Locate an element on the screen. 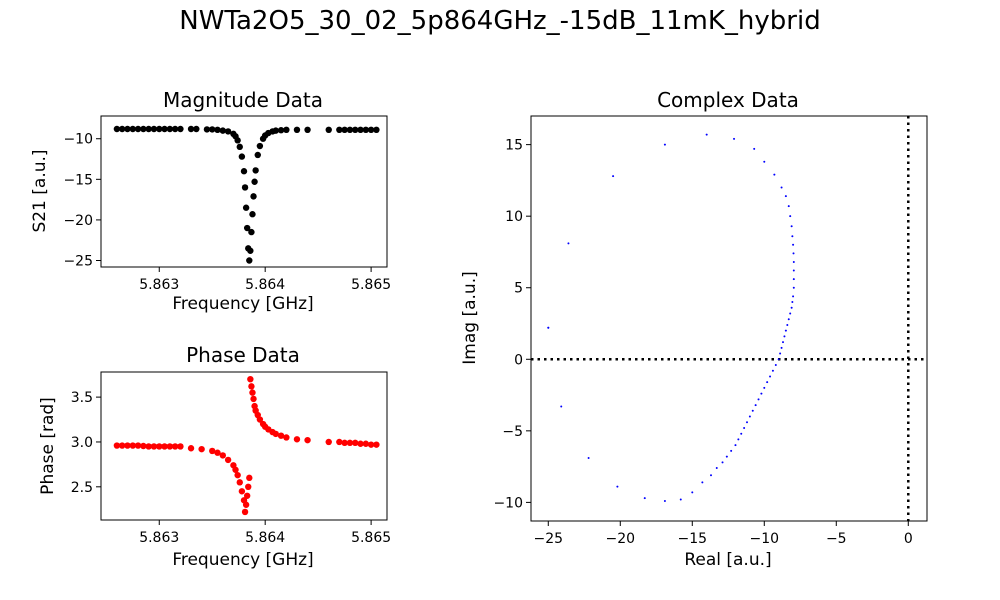 The image size is (1000, 600). phase-ytick-label: 3.0 is located at coordinates (82, 443).